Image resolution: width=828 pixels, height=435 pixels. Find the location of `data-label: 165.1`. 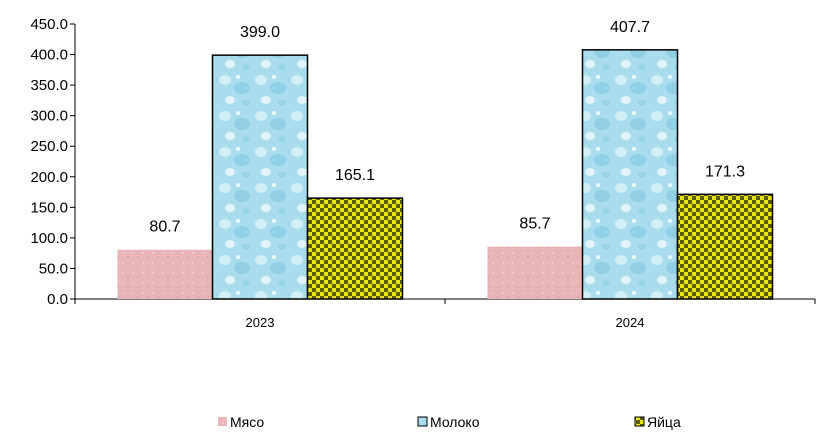

data-label: 165.1 is located at coordinates (355, 175).